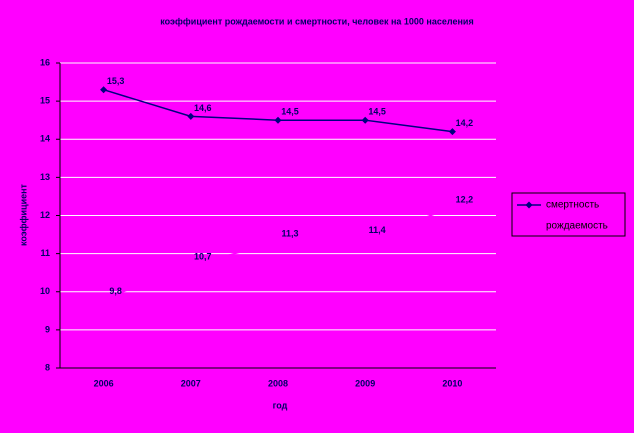  Describe the element at coordinates (104, 383) in the screenshot. I see `x-tick-label: 2006` at that location.